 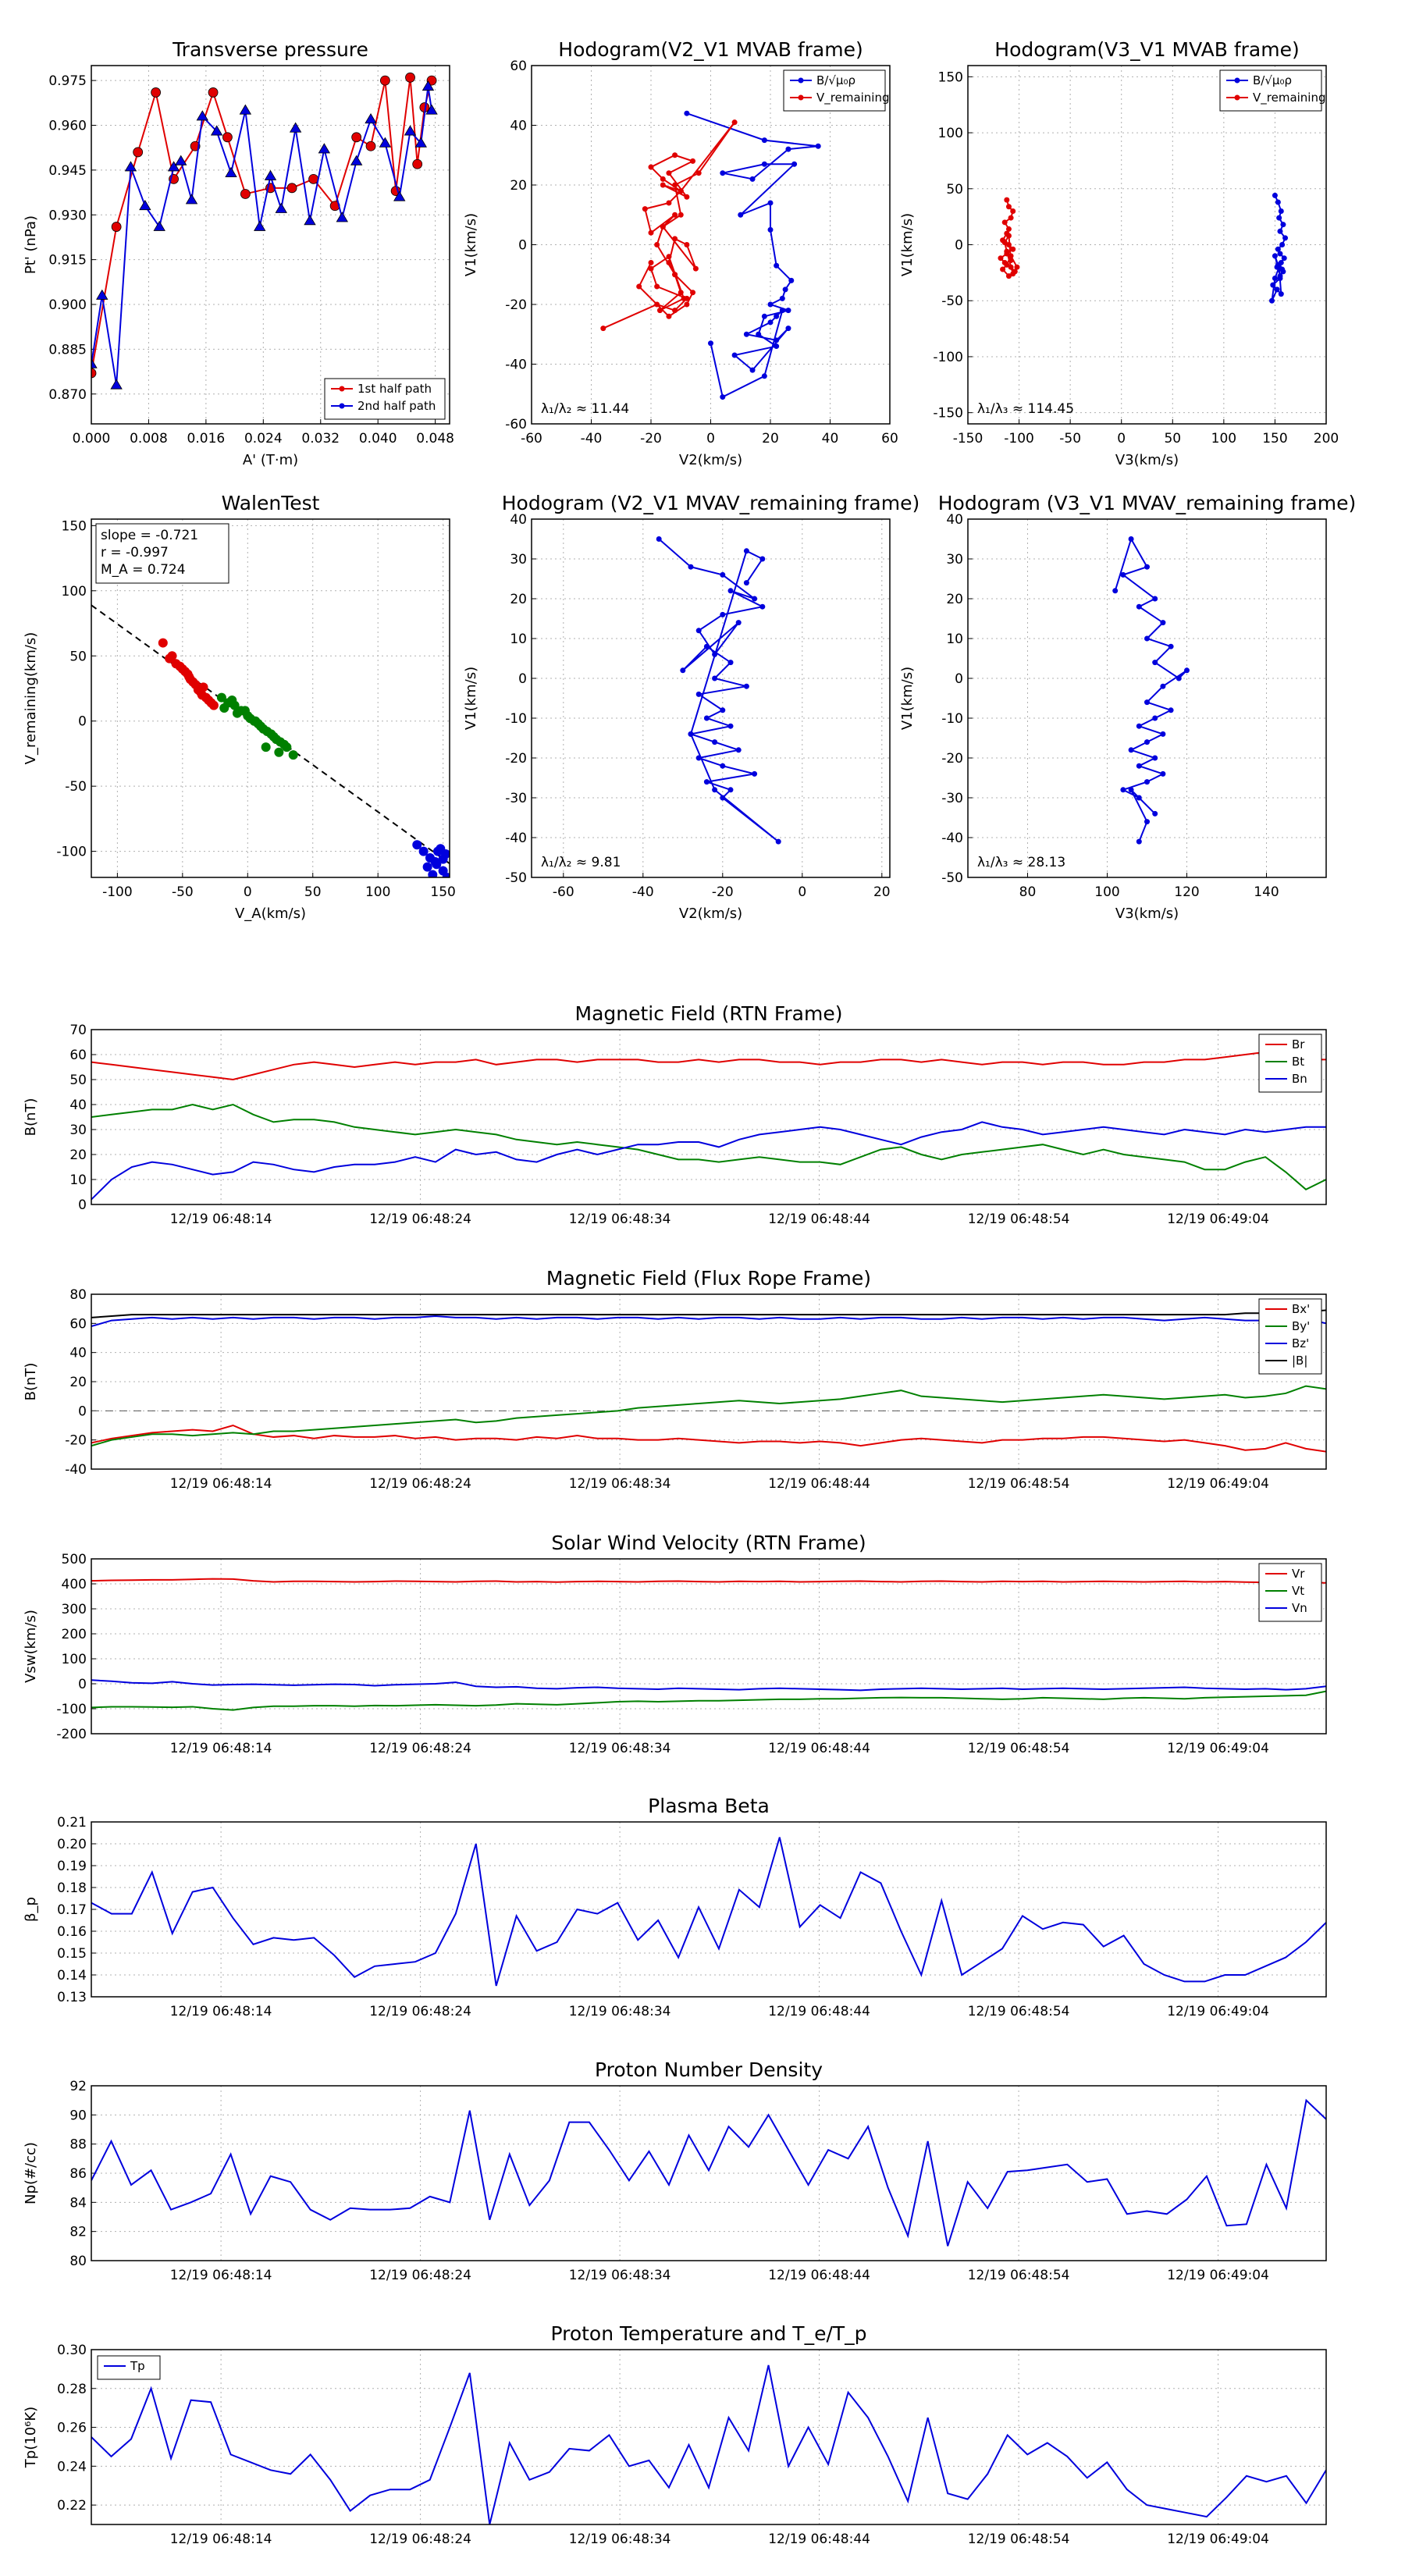 What do you see at coordinates (709, 1313) in the screenshot?
I see `series-line-B` at bounding box center [709, 1313].